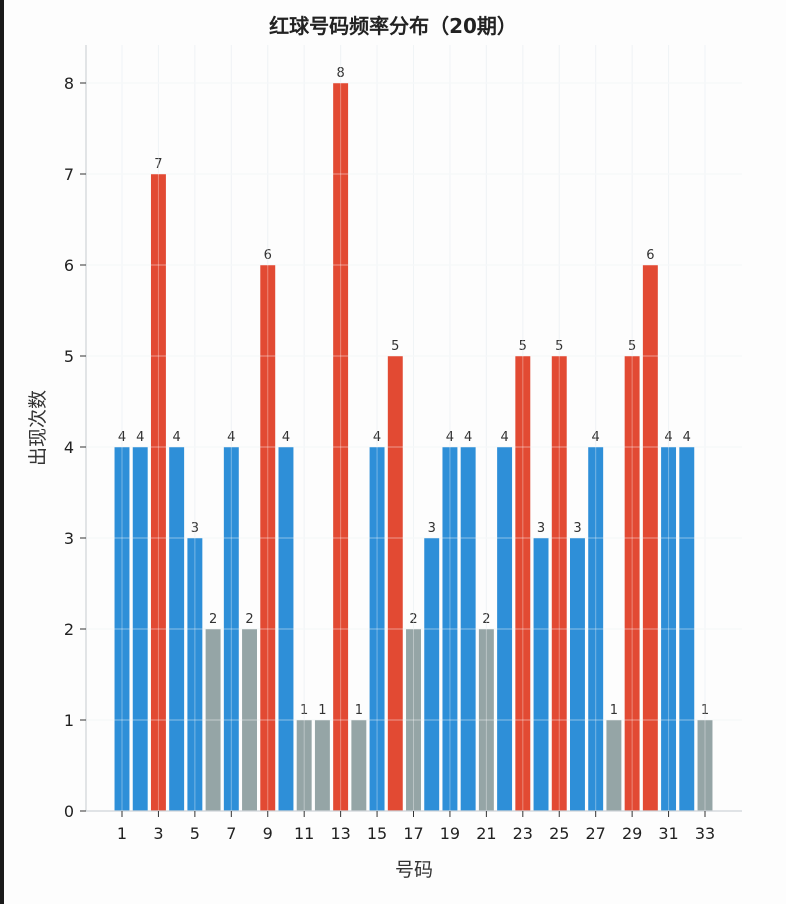 This screenshot has height=904, width=786. I want to click on bar-label-19: 4, so click(450, 437).